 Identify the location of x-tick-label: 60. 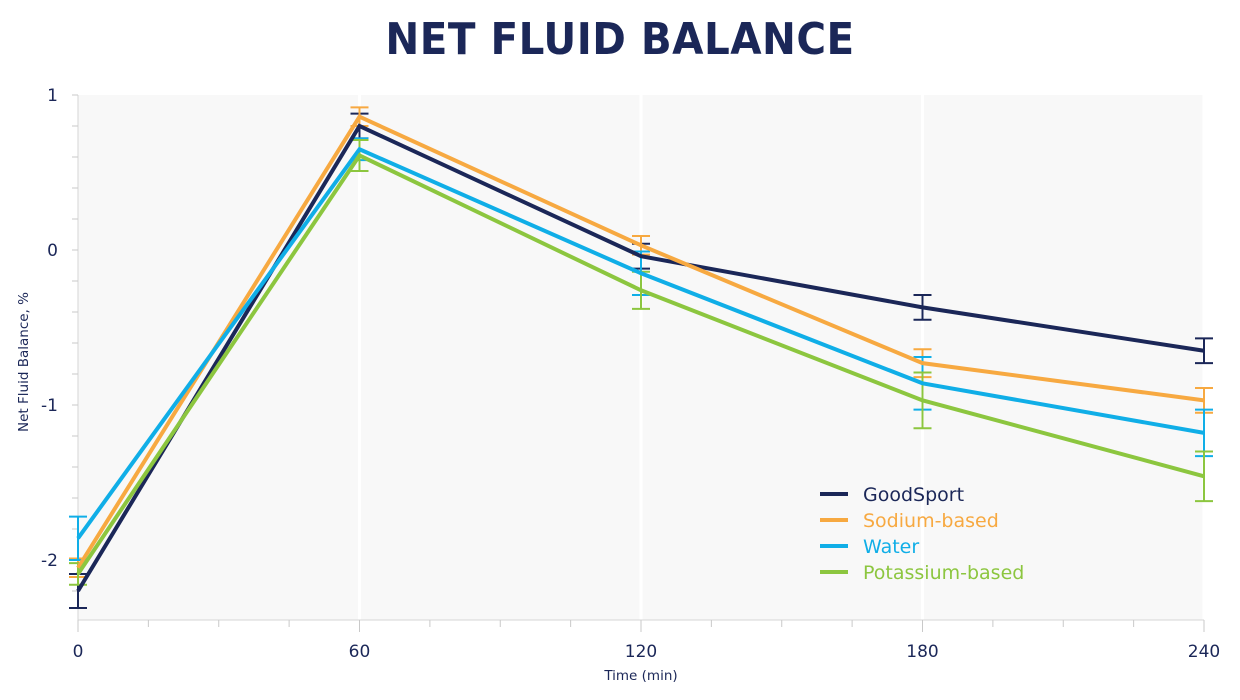
(360, 652).